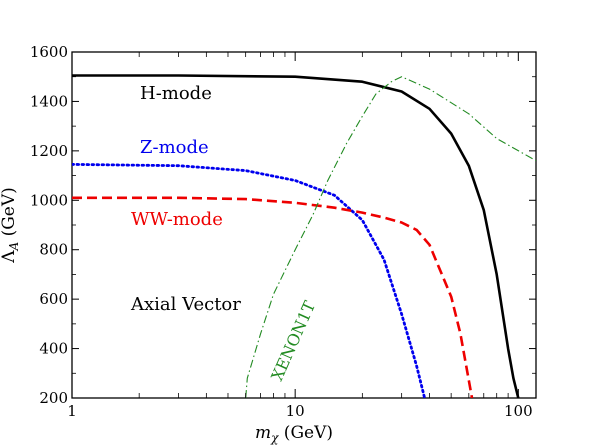 The height and width of the screenshot is (446, 595). What do you see at coordinates (518, 411) in the screenshot?
I see `x-tick-label: 100` at bounding box center [518, 411].